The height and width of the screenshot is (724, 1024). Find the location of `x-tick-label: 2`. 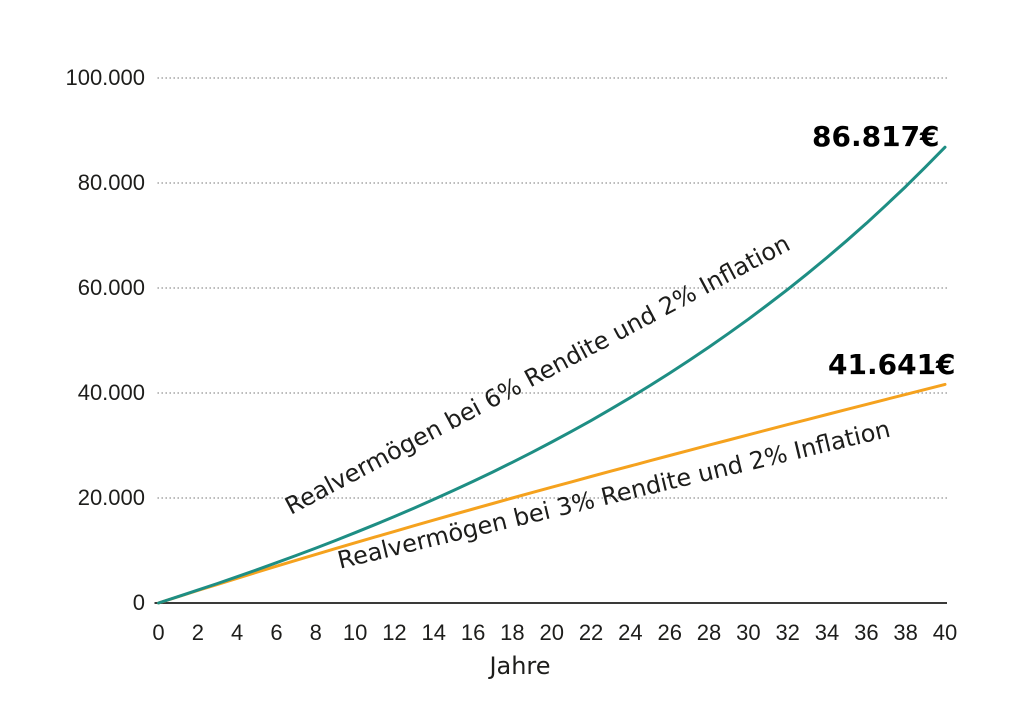

x-tick-label: 2 is located at coordinates (197, 632).